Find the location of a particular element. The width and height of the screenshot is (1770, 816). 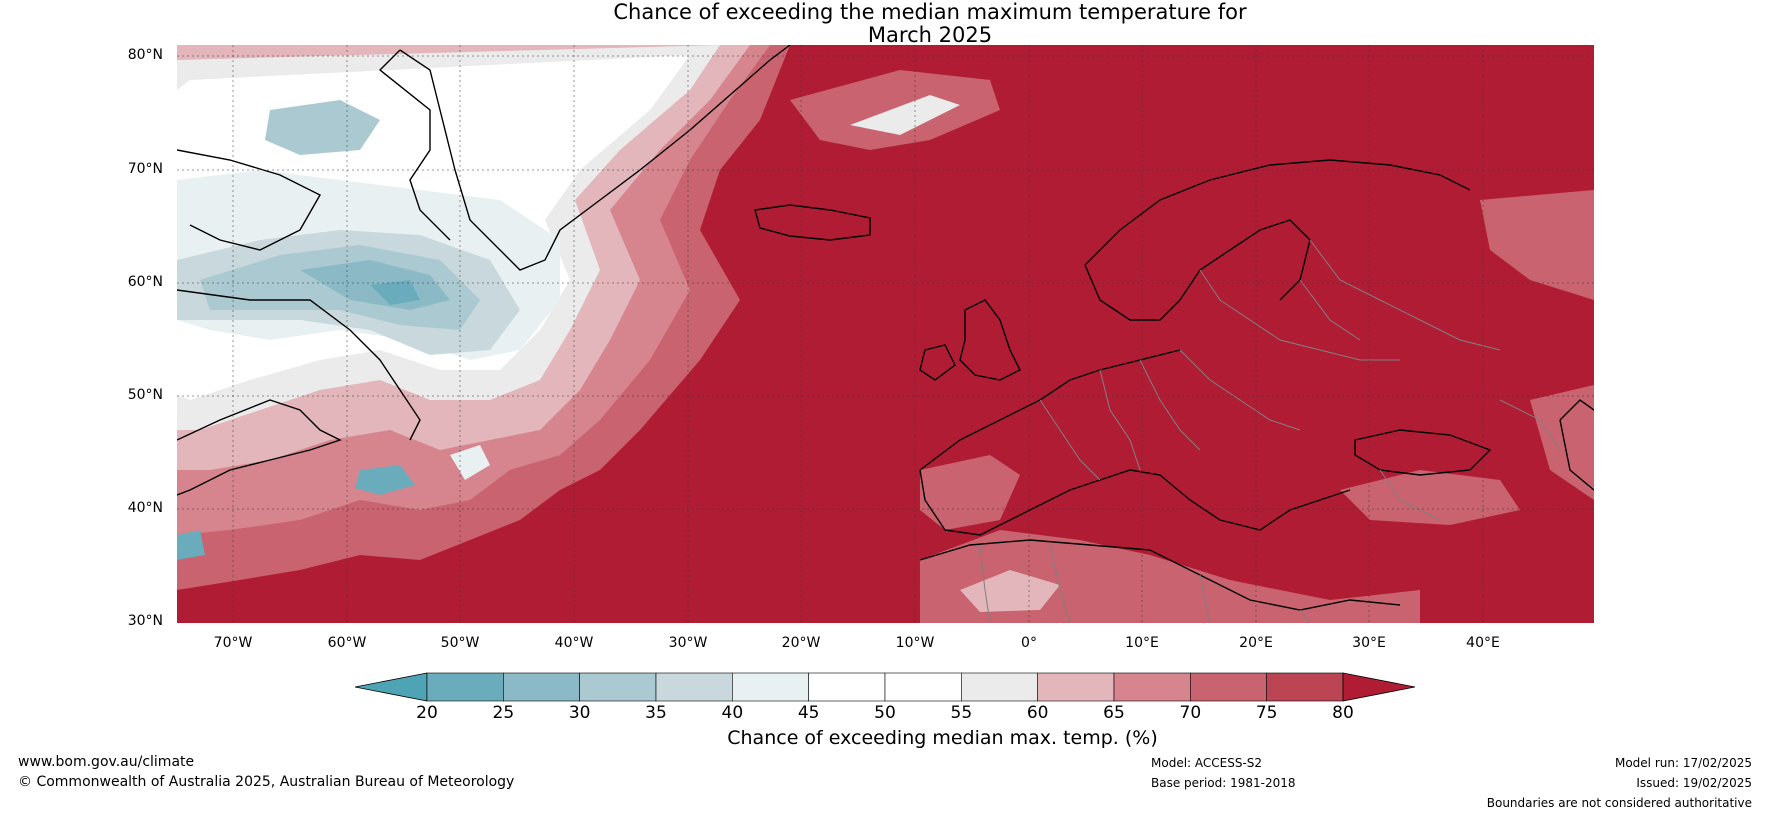

colorbar-tick-label: 80 is located at coordinates (1343, 713).